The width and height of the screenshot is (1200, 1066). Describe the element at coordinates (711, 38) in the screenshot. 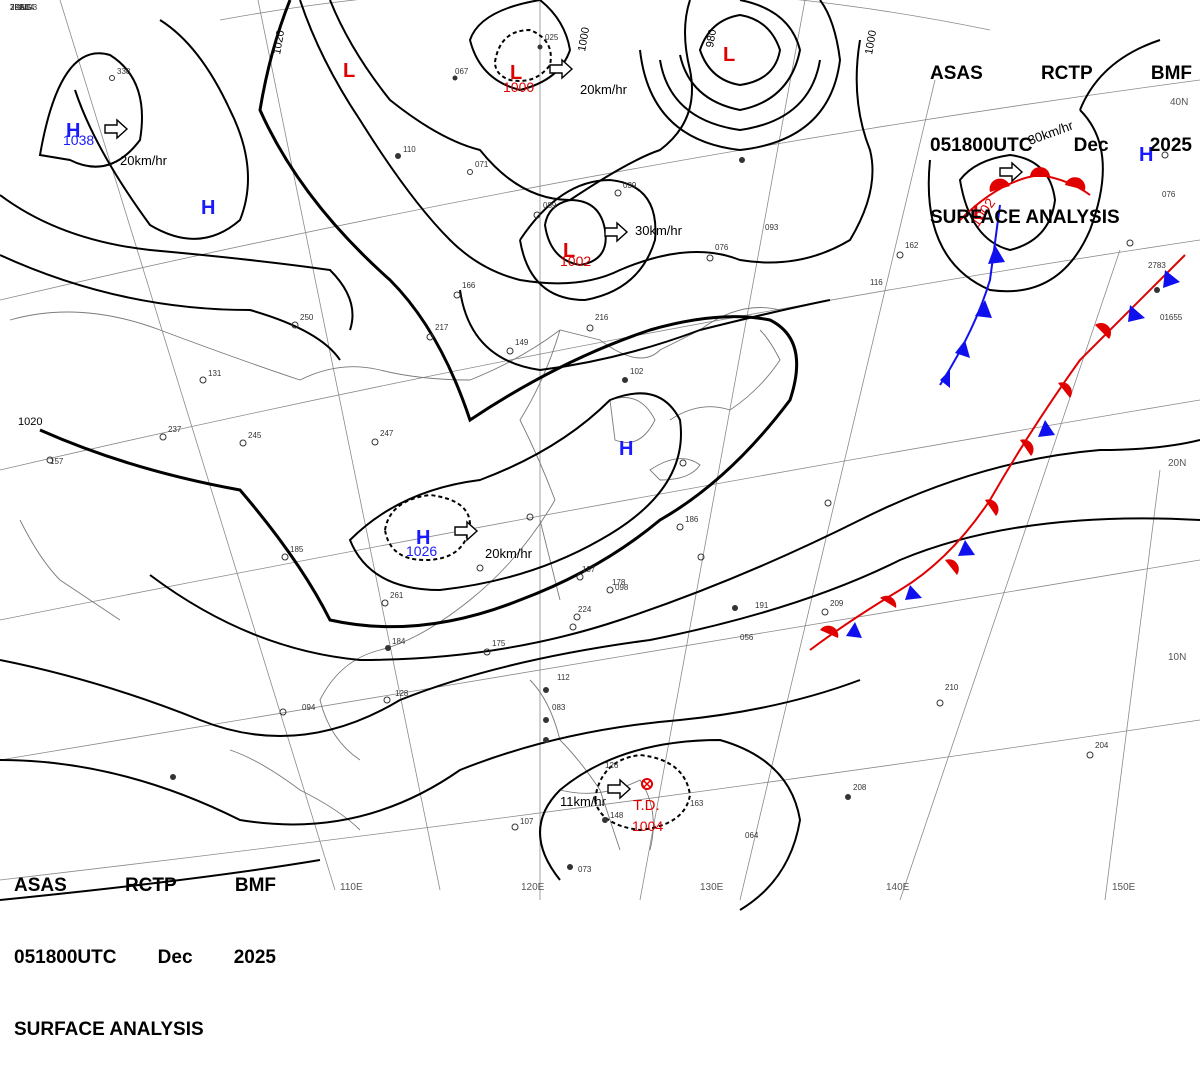

I see `isobar-value-label: 980` at that location.